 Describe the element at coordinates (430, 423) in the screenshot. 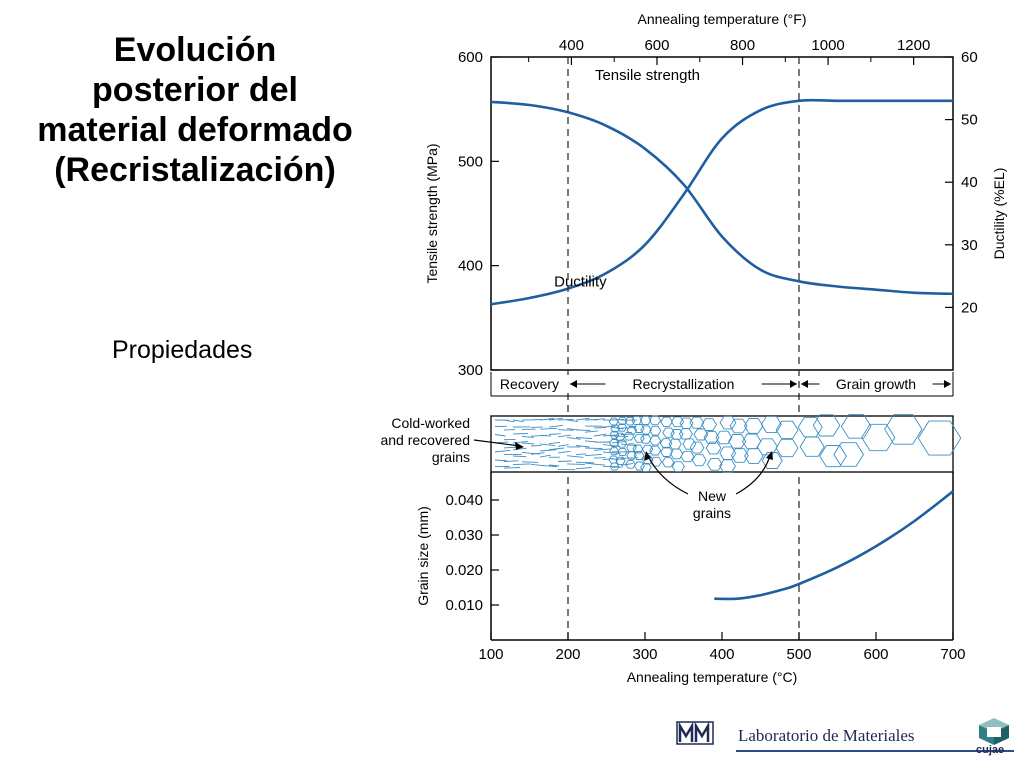

I see `cold-worked-label: Cold-worked` at that location.